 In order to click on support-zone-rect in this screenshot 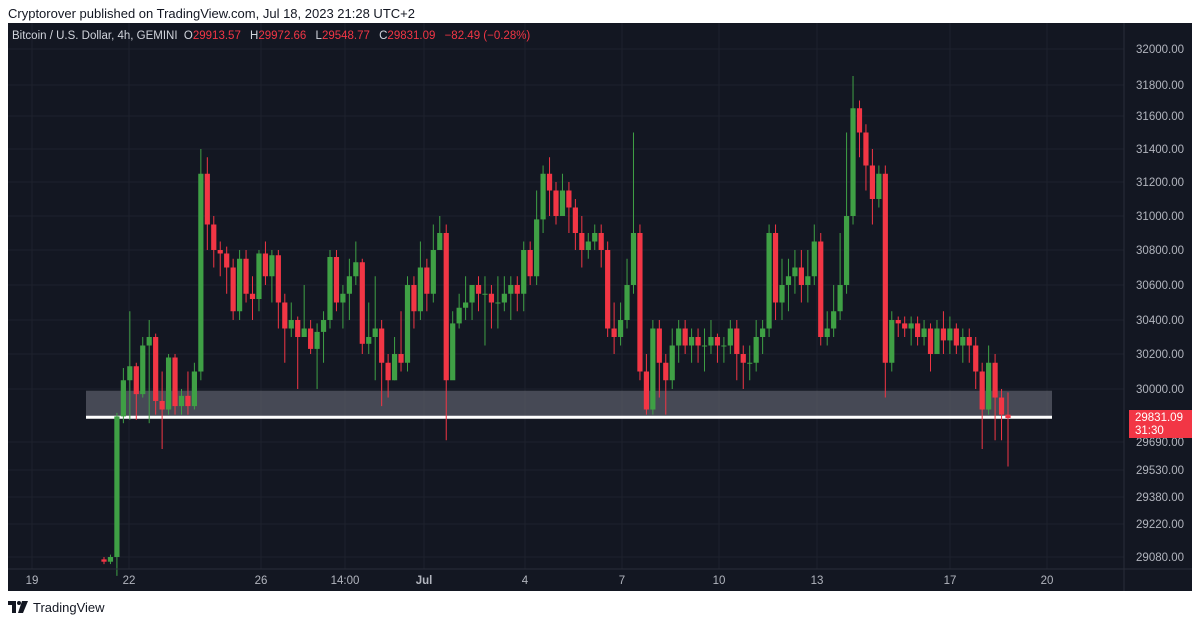, I will do `click(569, 404)`.